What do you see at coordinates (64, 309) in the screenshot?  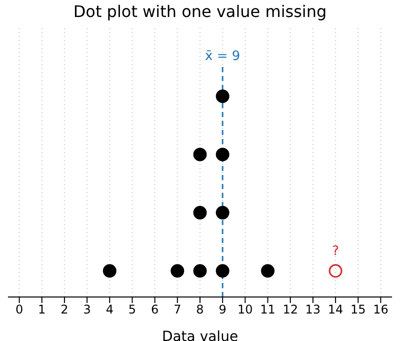 I see `x-tick-label: 2` at bounding box center [64, 309].